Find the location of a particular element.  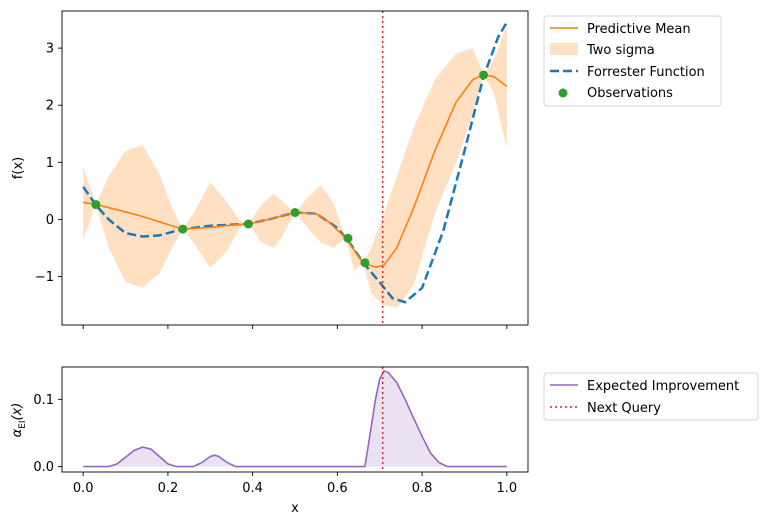

legend-next-query-label: Next Query is located at coordinates (624, 408).